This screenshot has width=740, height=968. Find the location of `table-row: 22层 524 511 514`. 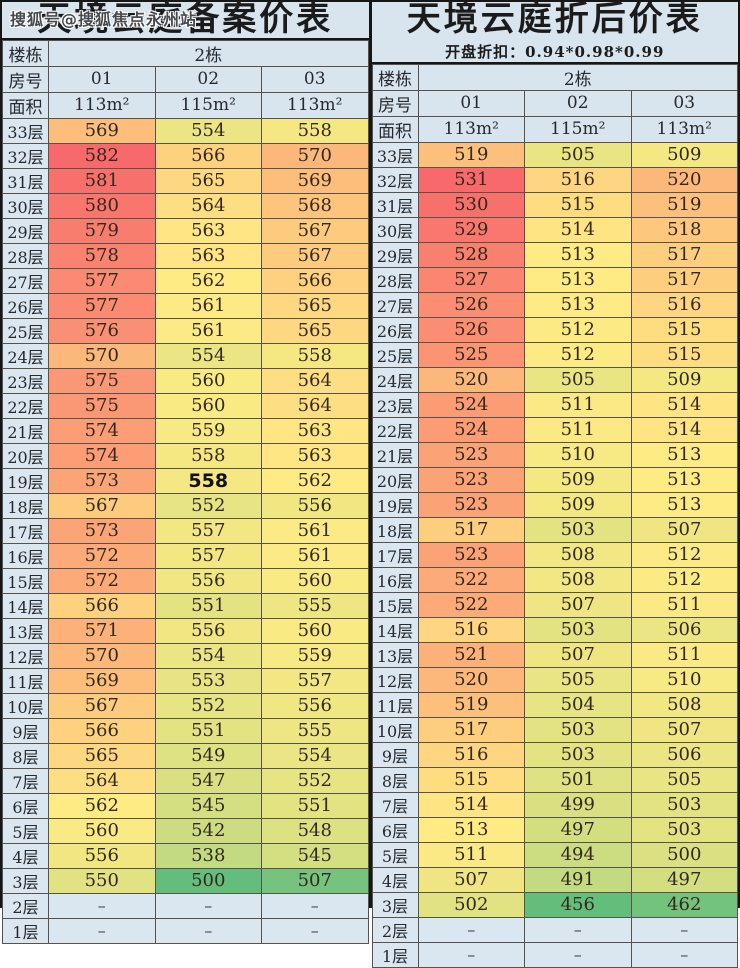

table-row: 22层 524 511 514 is located at coordinates (554, 429).